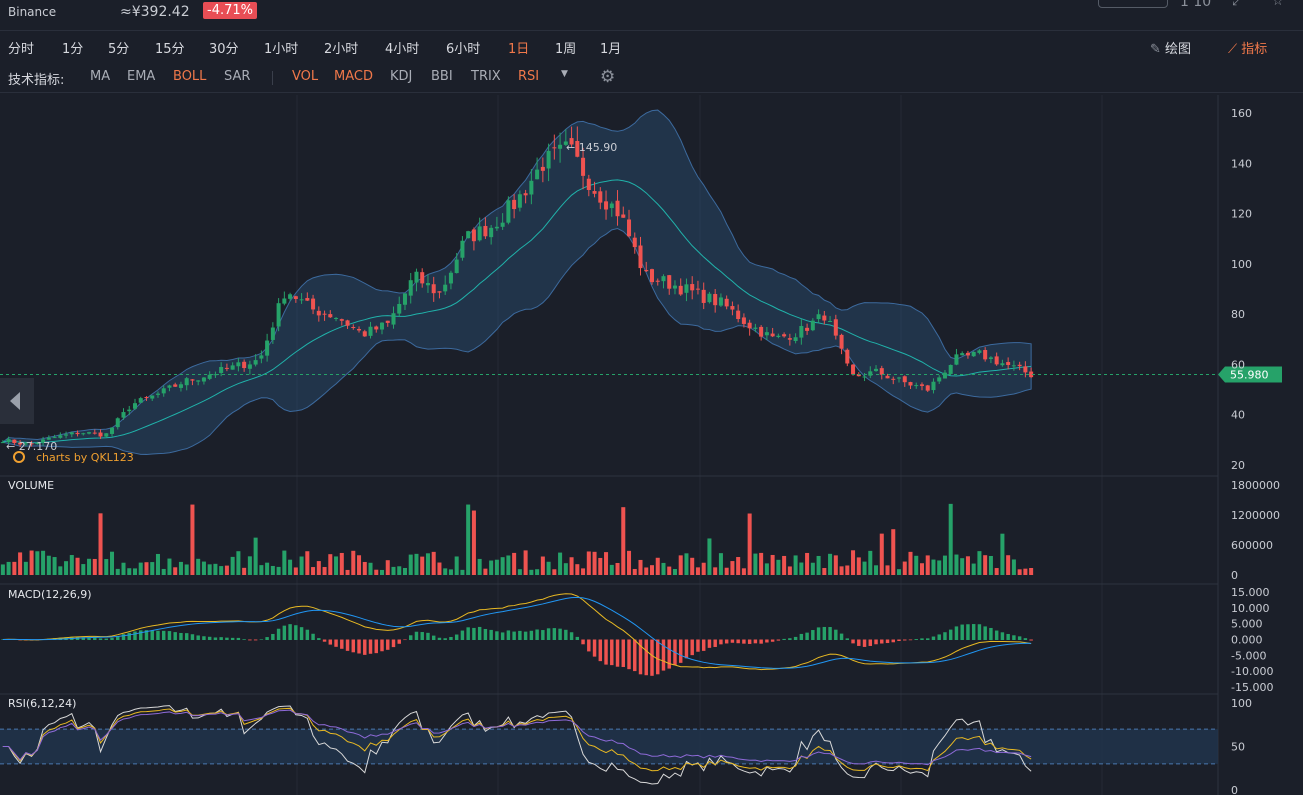  What do you see at coordinates (119, 49) in the screenshot?
I see `tab-period-2: 5分` at bounding box center [119, 49].